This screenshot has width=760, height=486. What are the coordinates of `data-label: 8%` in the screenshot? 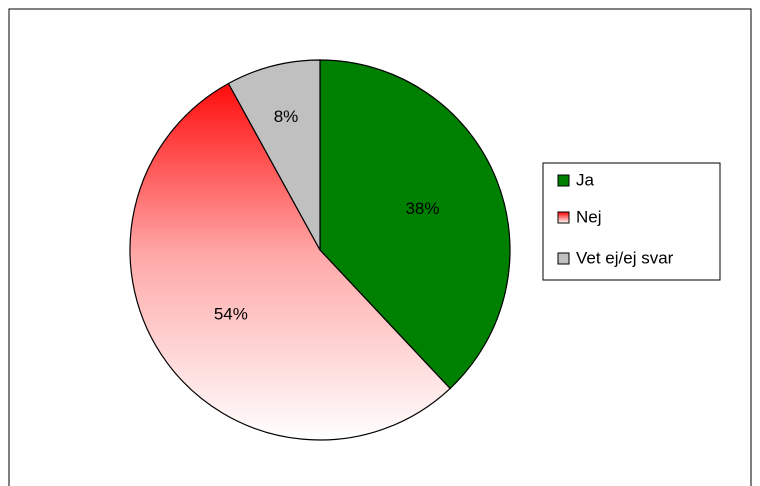 It's located at (286, 116).